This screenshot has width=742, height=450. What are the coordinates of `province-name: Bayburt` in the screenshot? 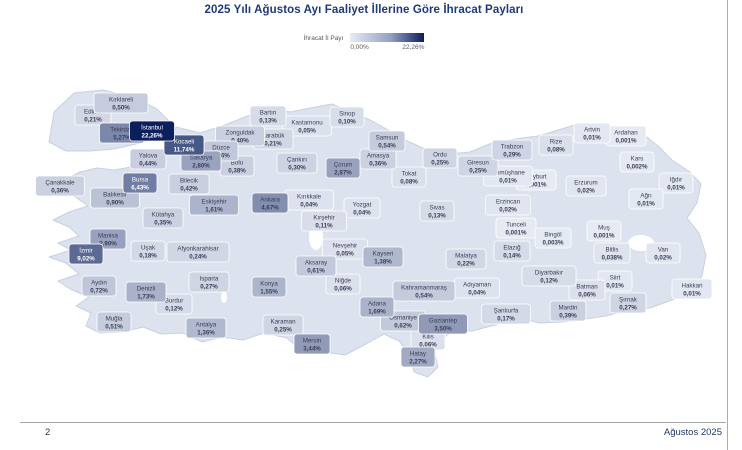 It's located at (536, 177).